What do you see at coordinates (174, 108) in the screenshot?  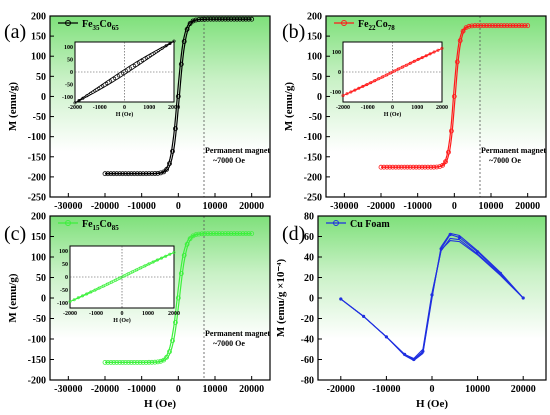 I see `inset-x-tick-label: 2000` at bounding box center [174, 108].